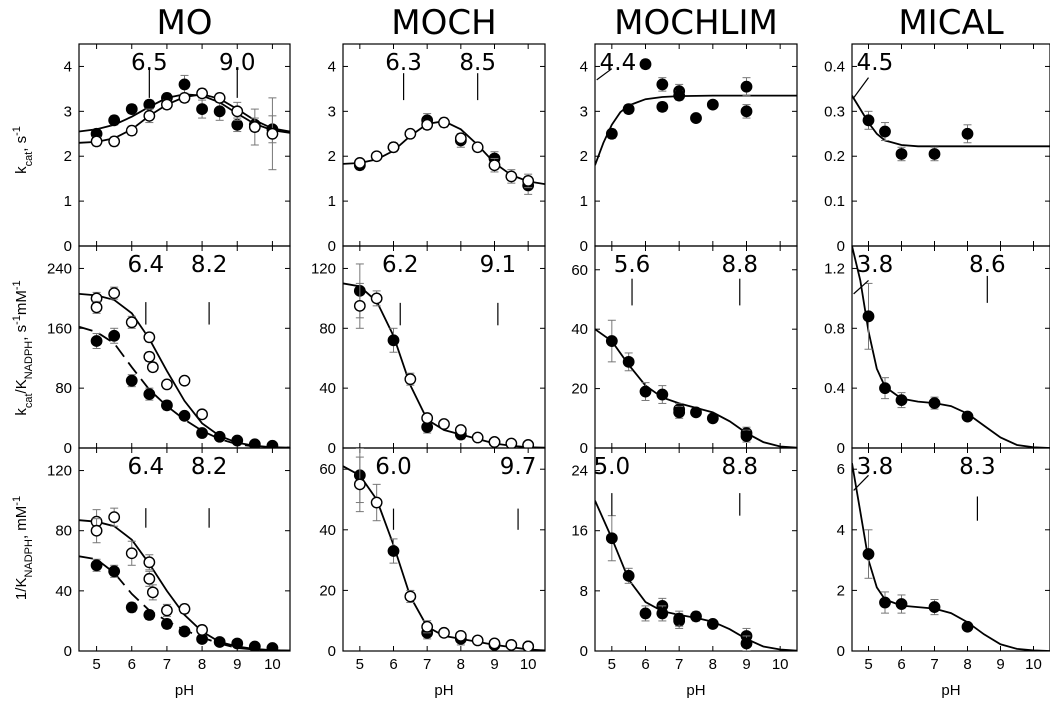 Image resolution: width=1050 pixels, height=711 pixels. I want to click on pka-leader-line, so click(861, 482).